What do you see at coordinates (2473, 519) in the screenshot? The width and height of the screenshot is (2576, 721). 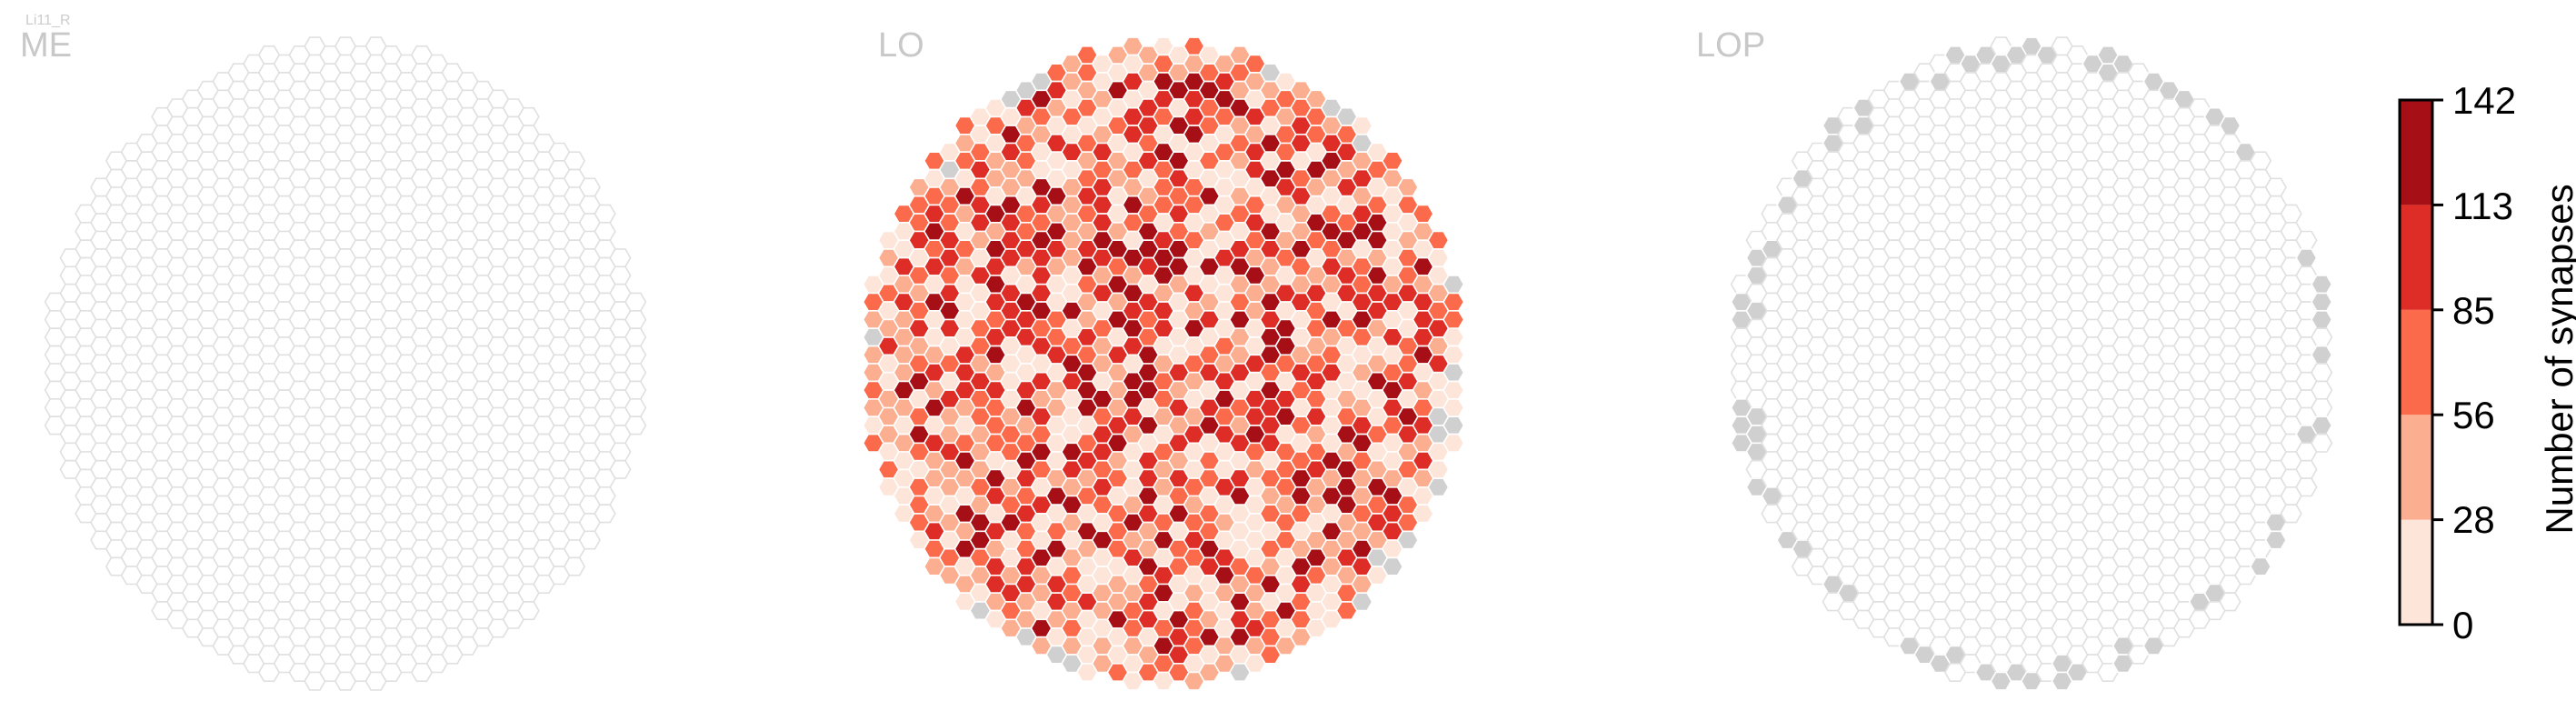 I see `colorbar-tick-label: 28` at bounding box center [2473, 519].